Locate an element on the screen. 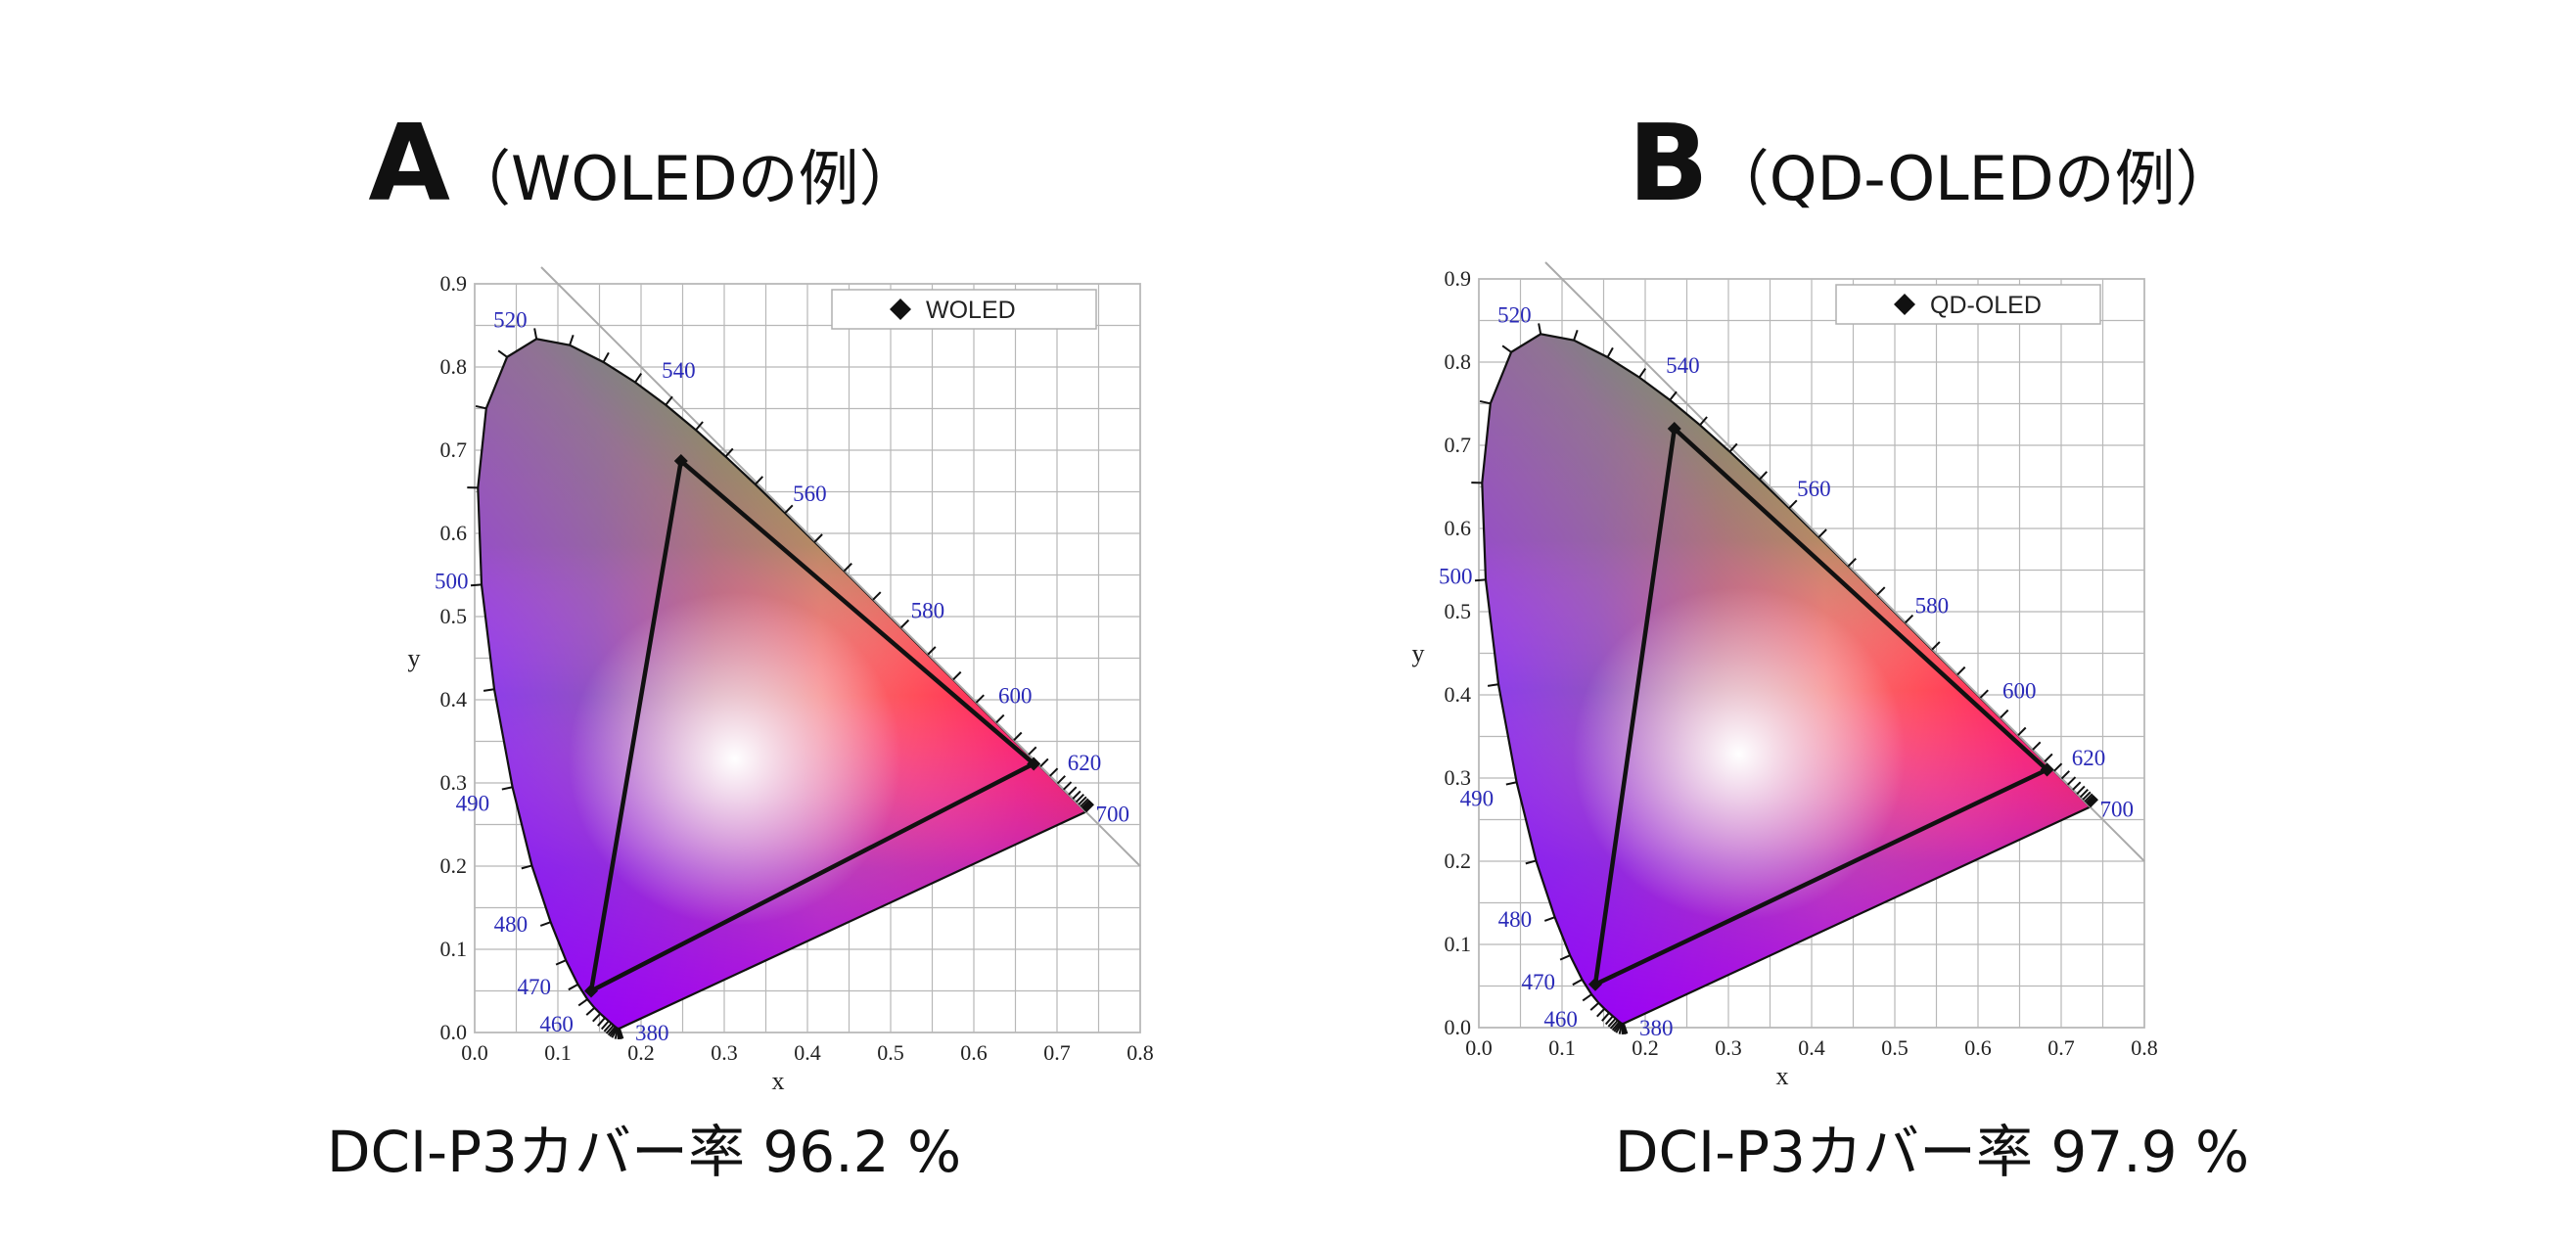  y-tick-label: 0.6 is located at coordinates (454, 533).